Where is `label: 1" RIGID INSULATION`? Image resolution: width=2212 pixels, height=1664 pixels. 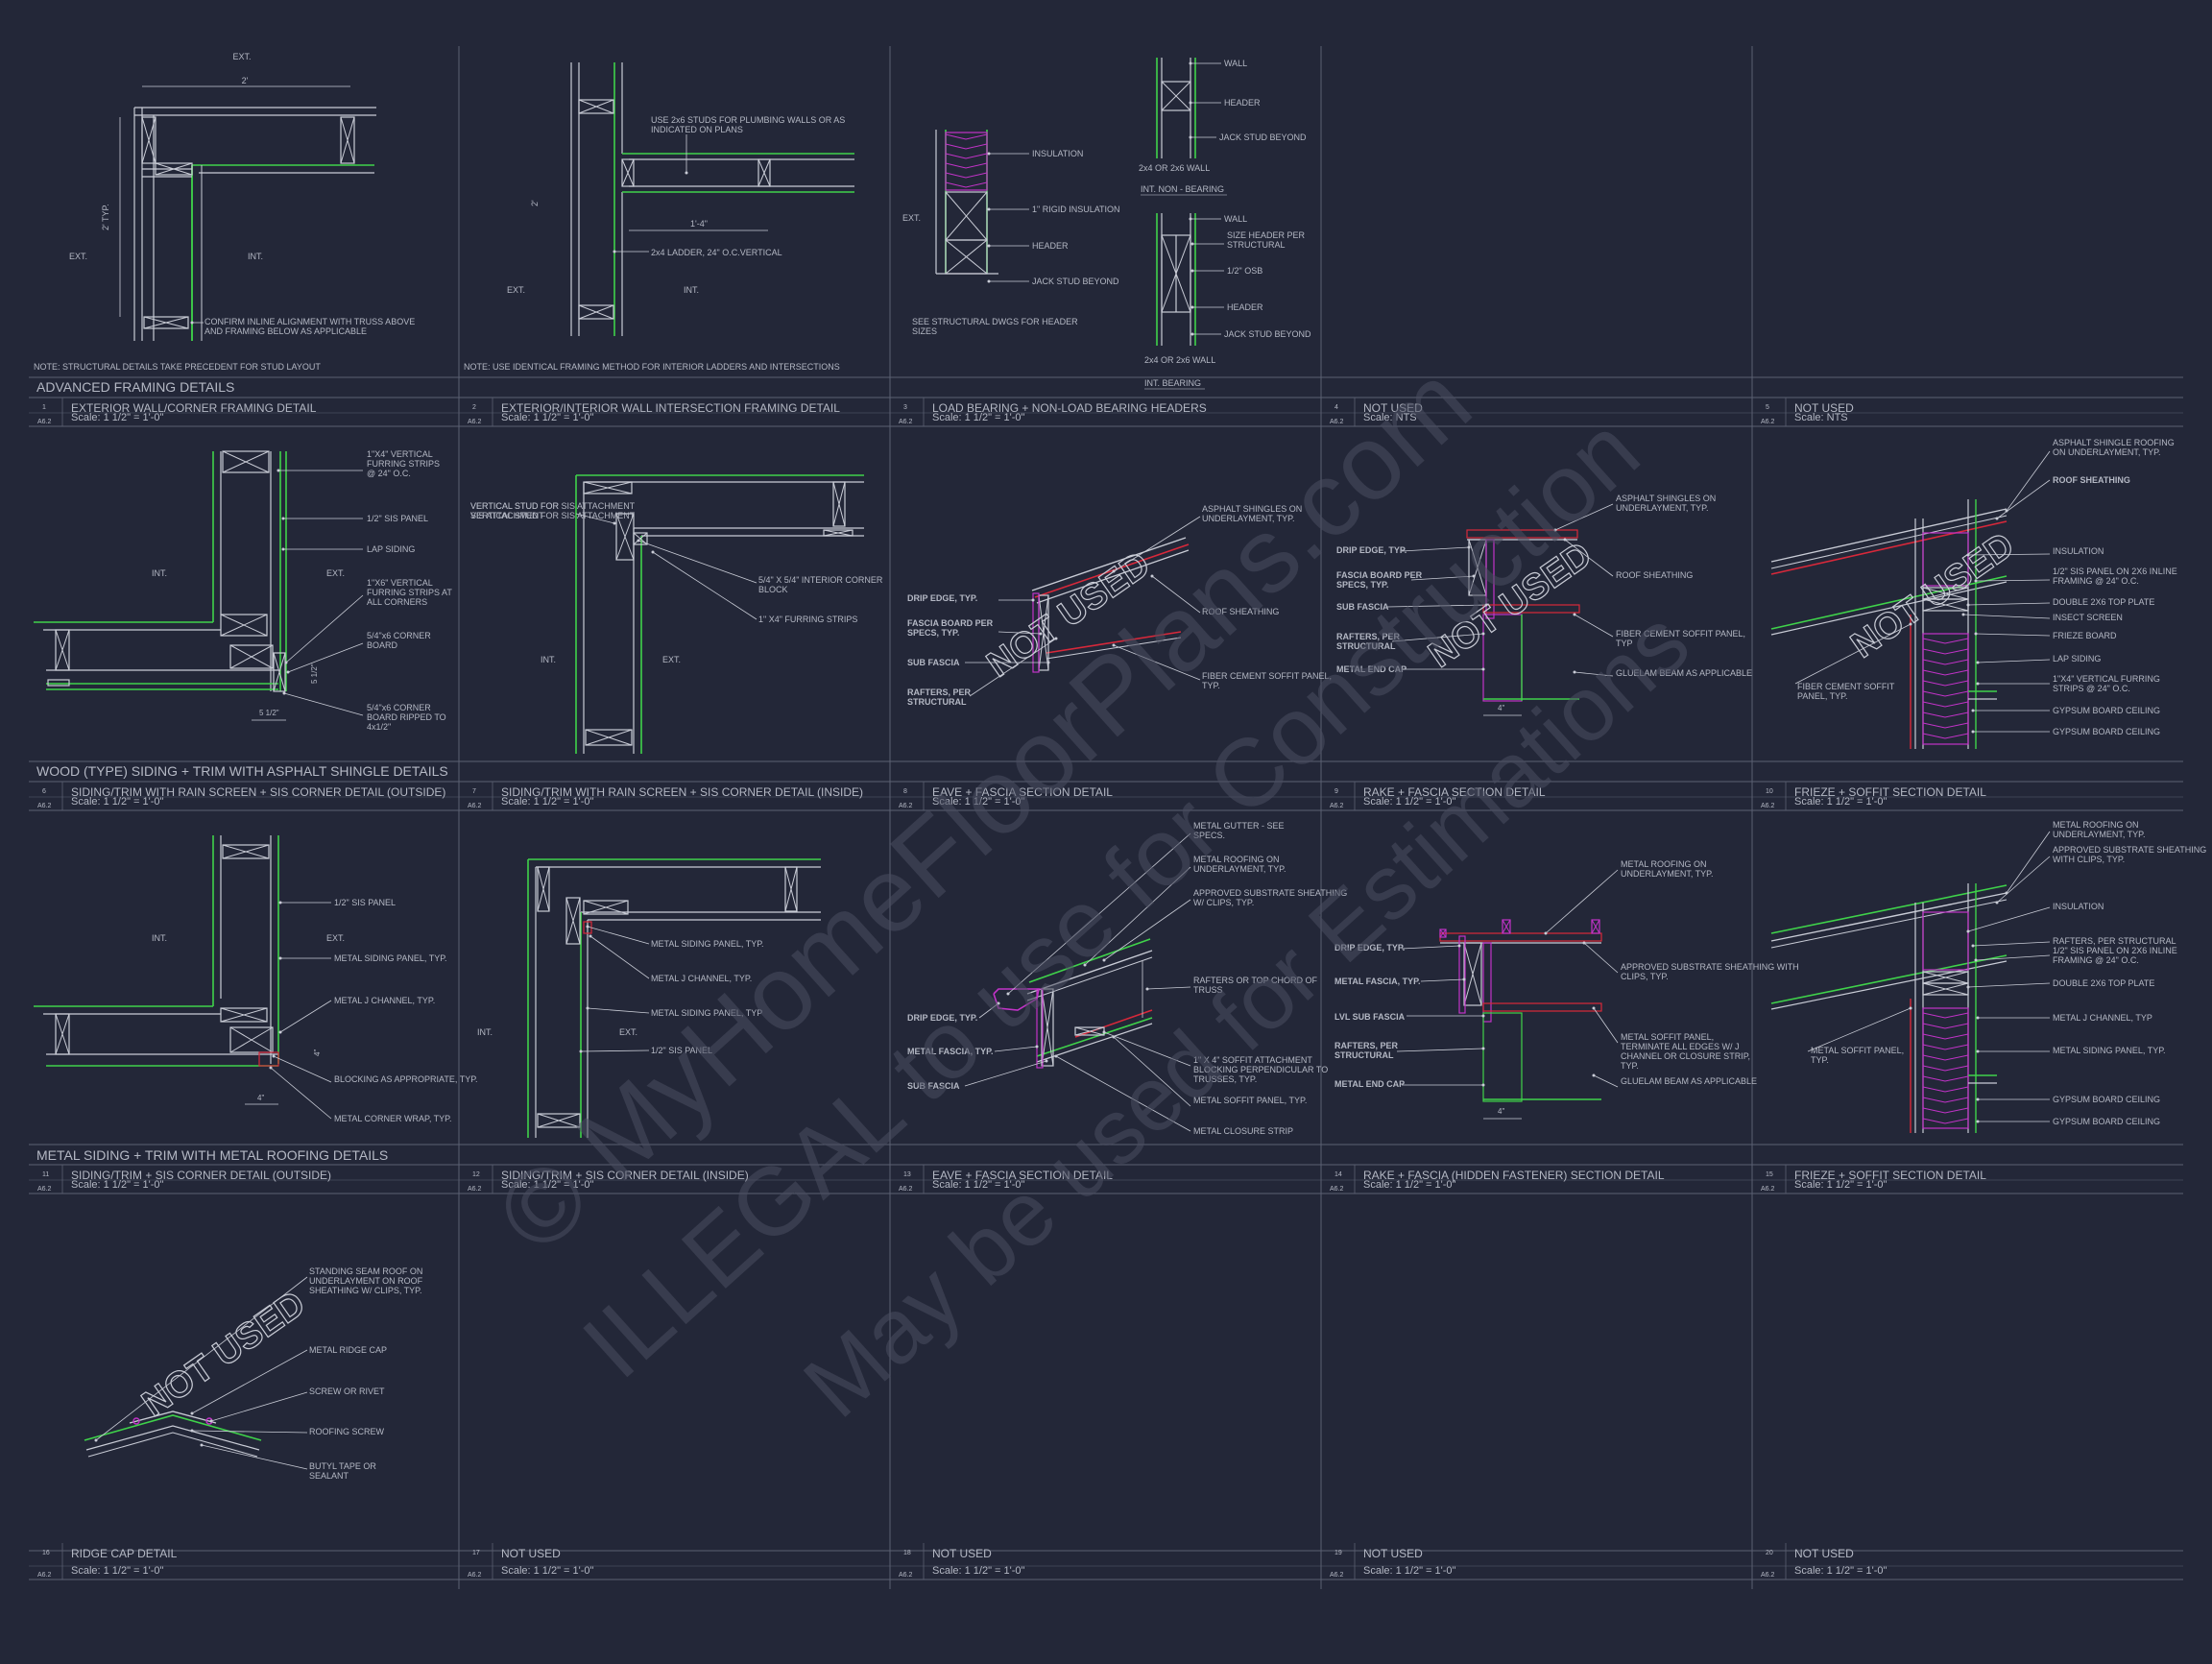 label: 1" RIGID INSULATION is located at coordinates (1076, 210).